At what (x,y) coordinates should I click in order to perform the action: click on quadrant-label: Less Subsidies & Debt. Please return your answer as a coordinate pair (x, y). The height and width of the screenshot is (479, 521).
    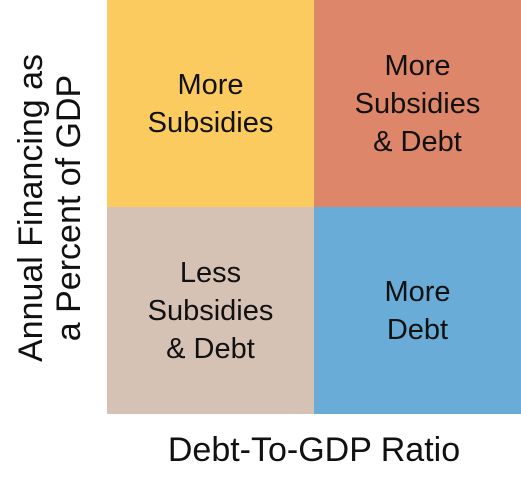
    Looking at the image, I should click on (211, 311).